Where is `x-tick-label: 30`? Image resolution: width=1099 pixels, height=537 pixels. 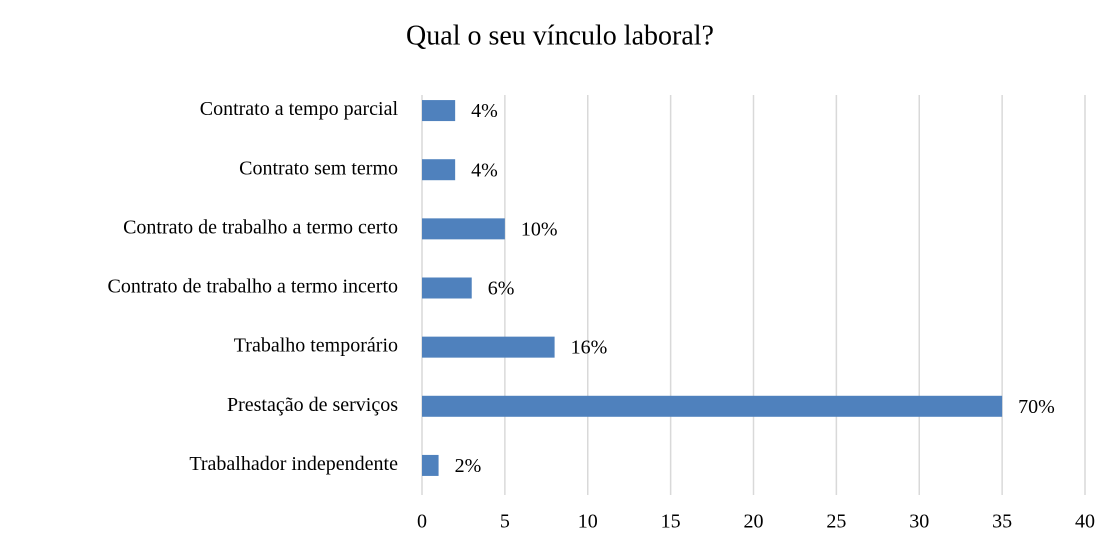
x-tick-label: 30 is located at coordinates (919, 522).